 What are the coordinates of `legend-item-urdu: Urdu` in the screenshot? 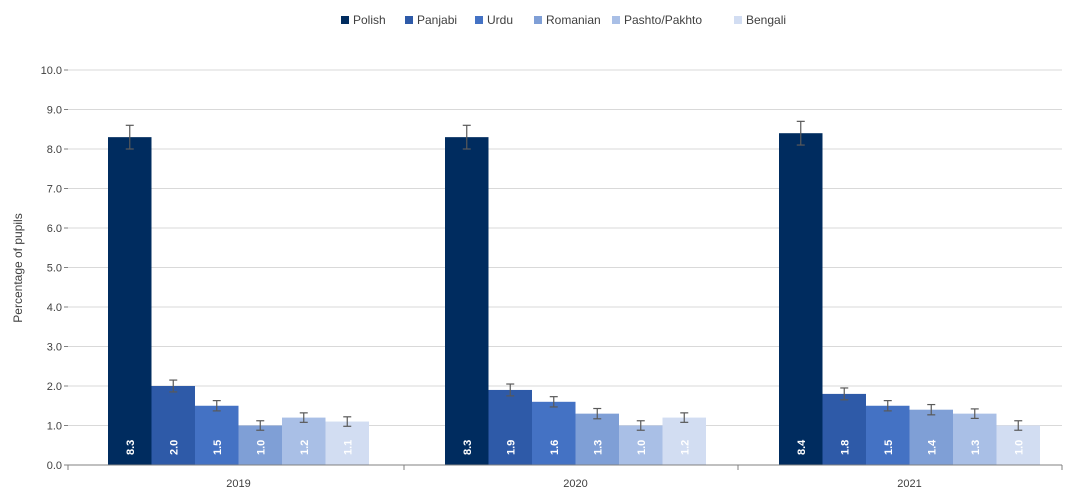 It's located at (494, 20).